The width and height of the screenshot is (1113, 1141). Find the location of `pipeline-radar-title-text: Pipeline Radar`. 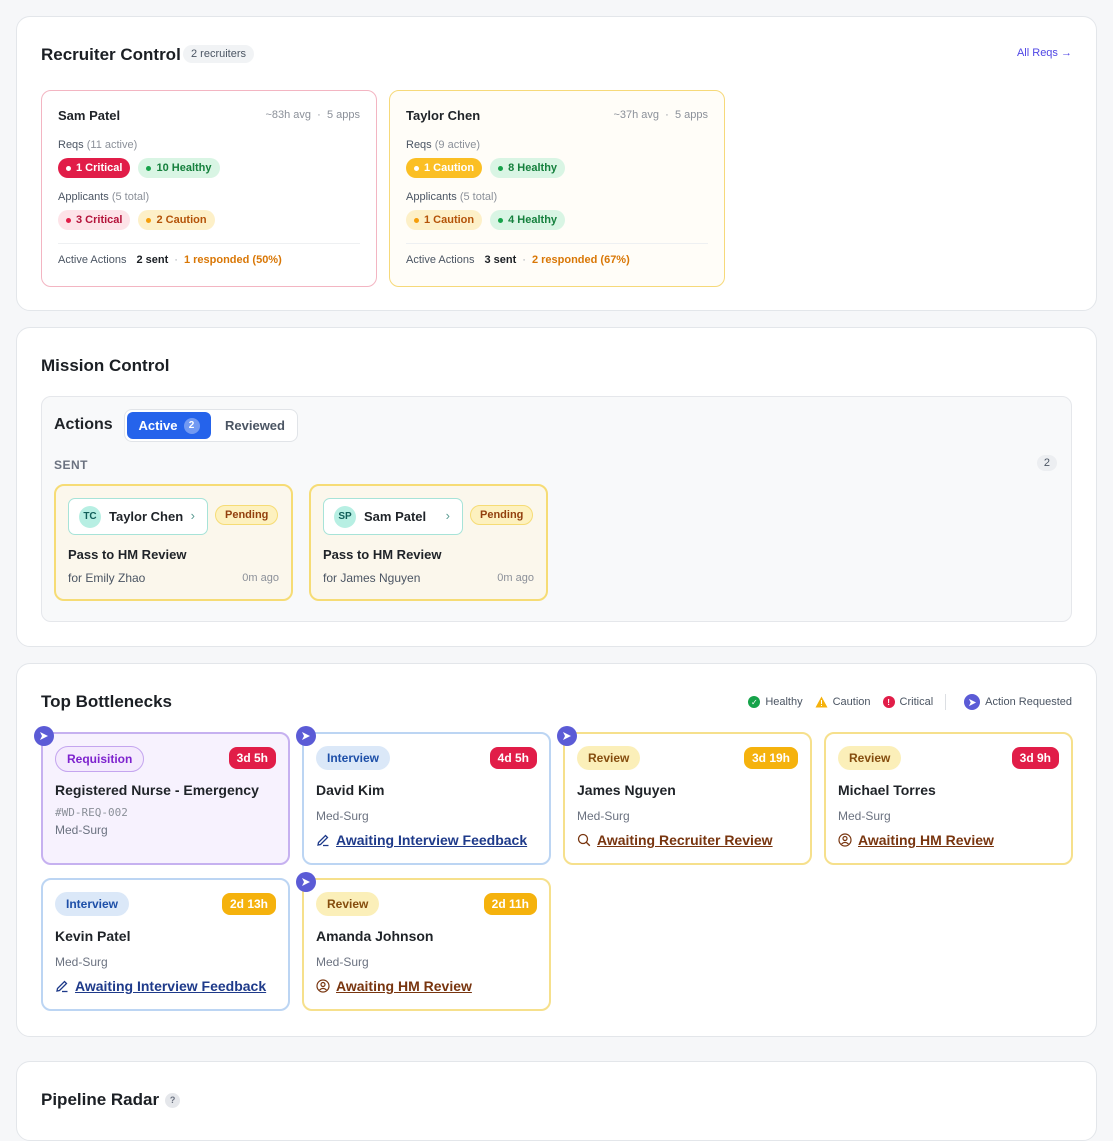

pipeline-radar-title-text: Pipeline Radar is located at coordinates (100, 1099).